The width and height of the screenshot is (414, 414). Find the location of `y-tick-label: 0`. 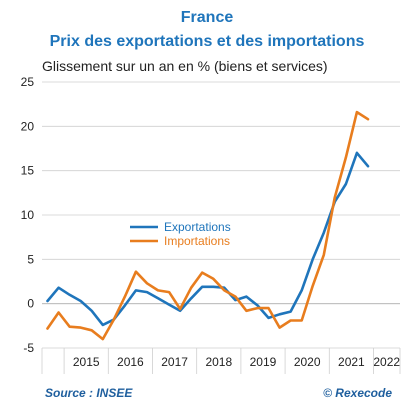

y-tick-label: 0 is located at coordinates (30, 304).